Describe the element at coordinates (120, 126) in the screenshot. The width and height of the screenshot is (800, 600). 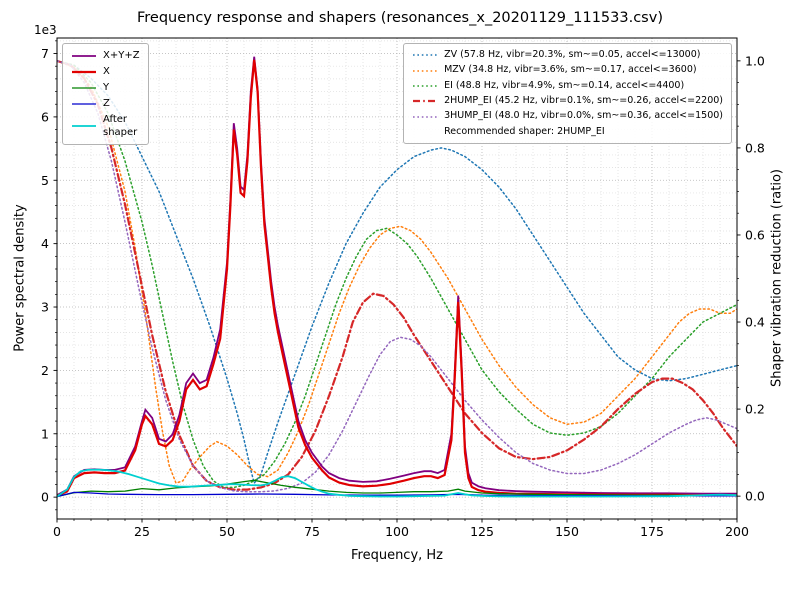
I see `legend-item-label: After shaper` at that location.